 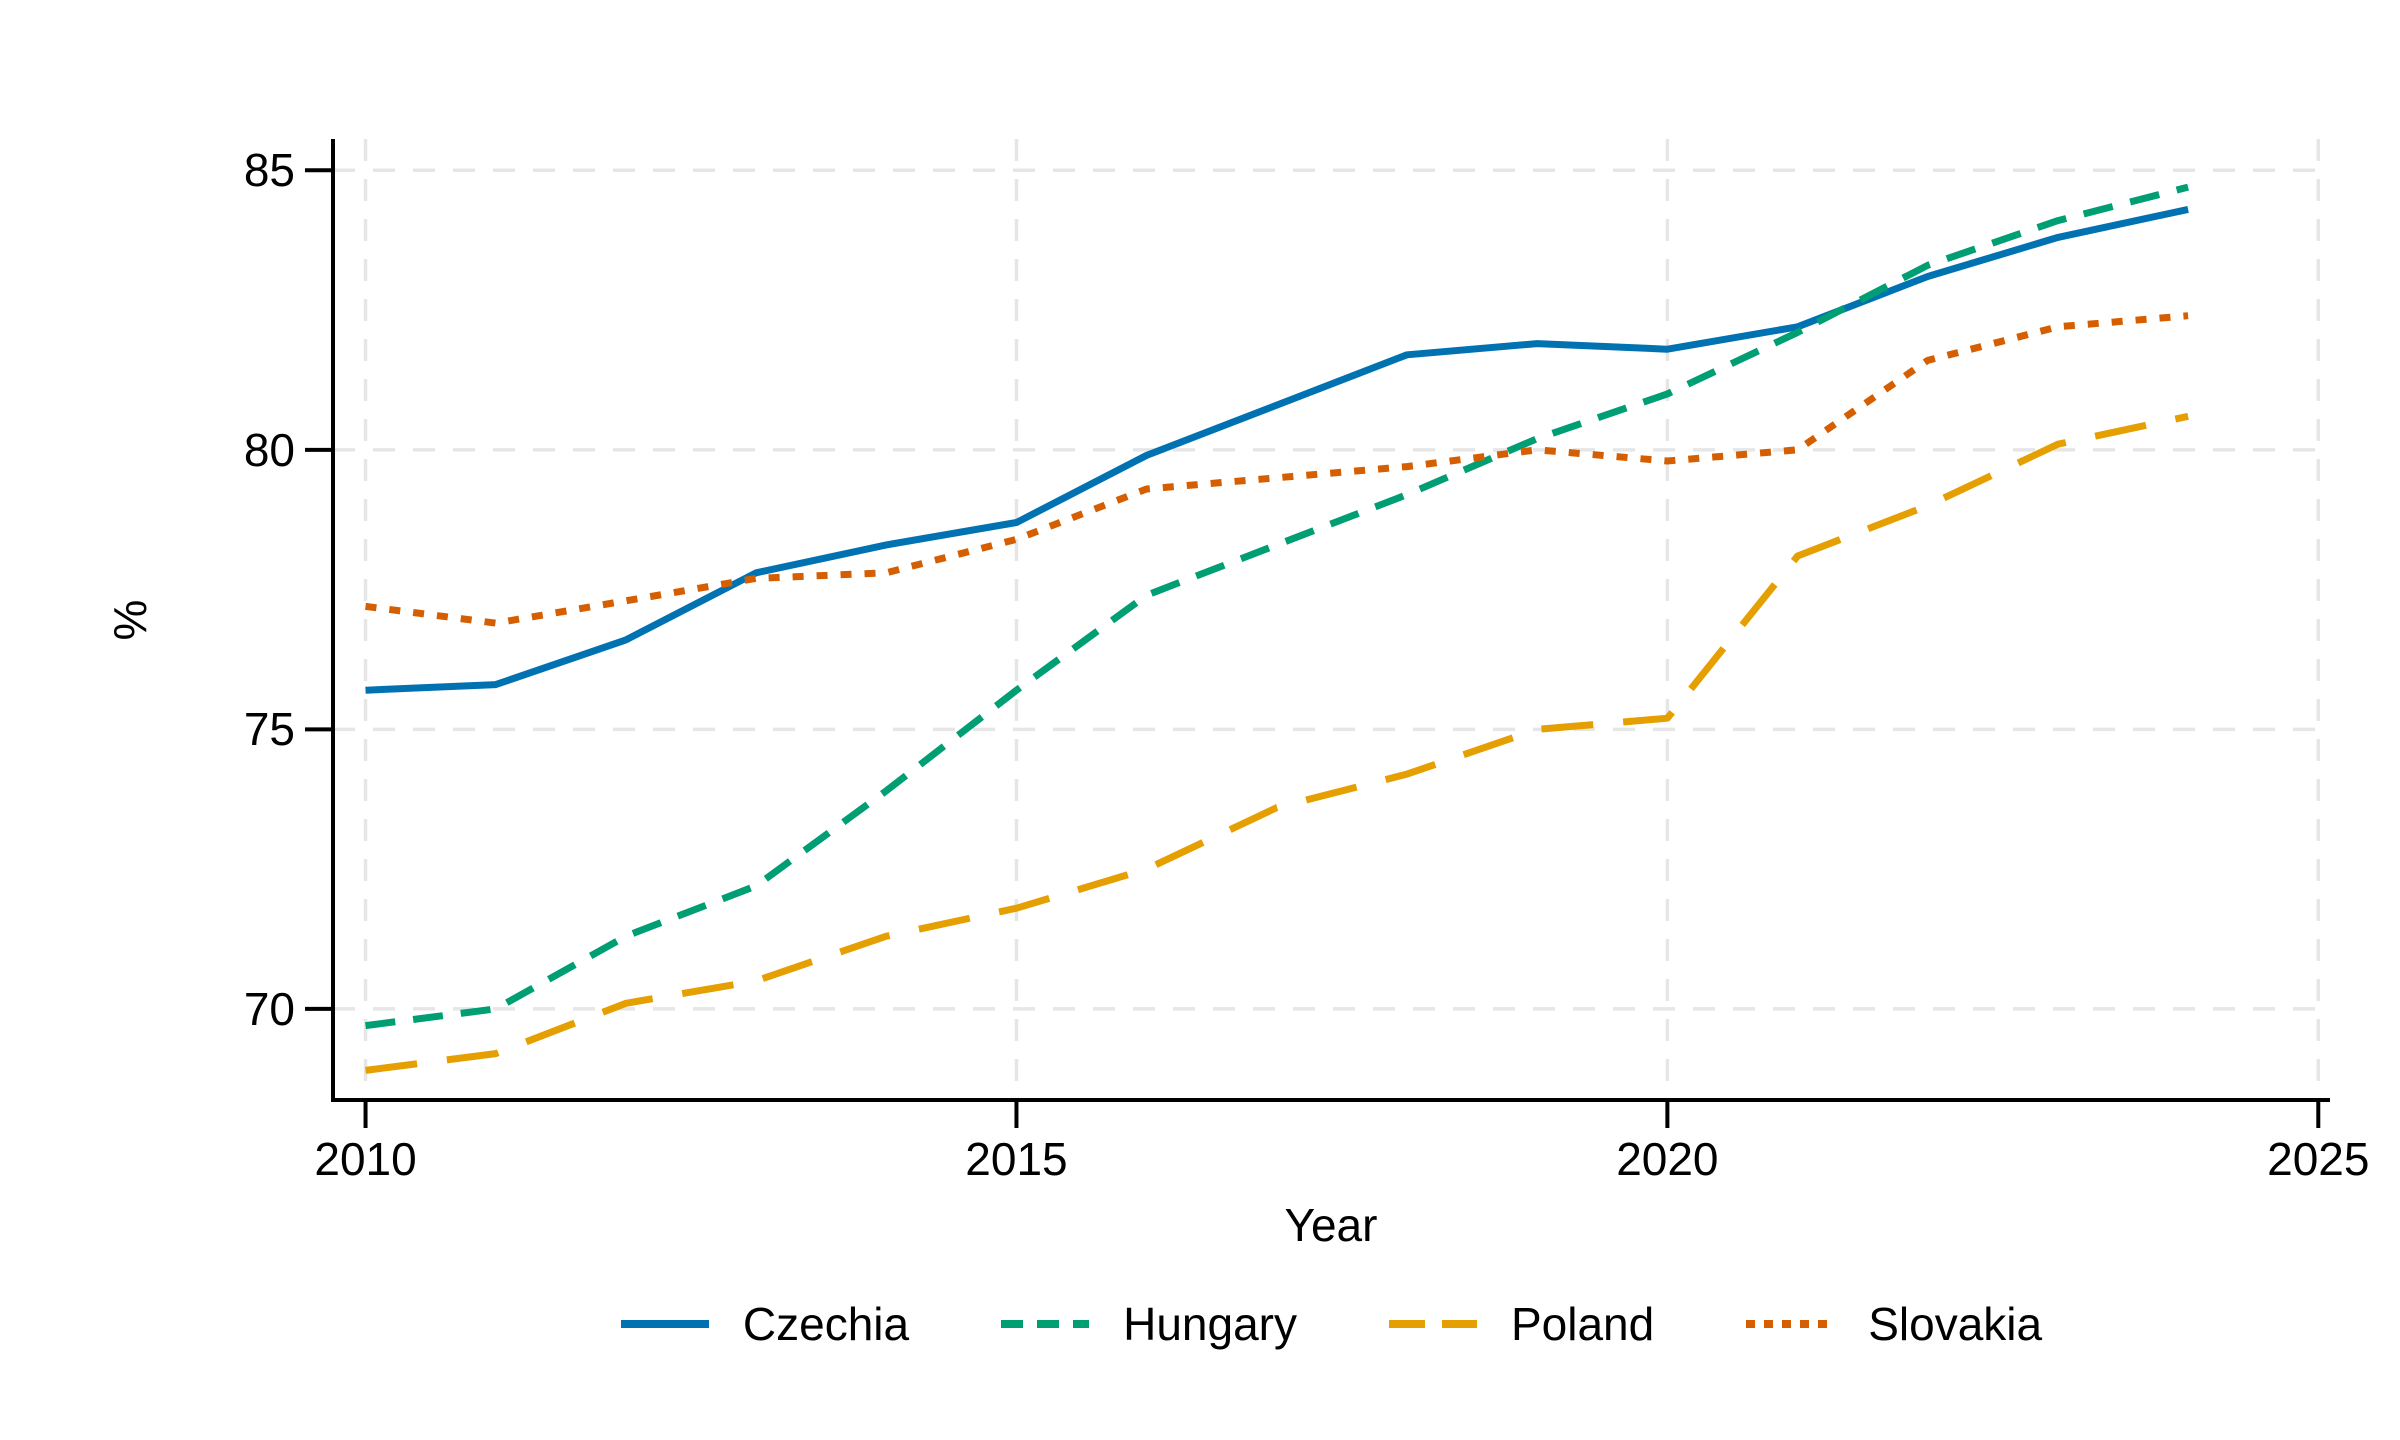 What do you see at coordinates (1016, 1159) in the screenshot?
I see `x-tick-label-2015: 2015` at bounding box center [1016, 1159].